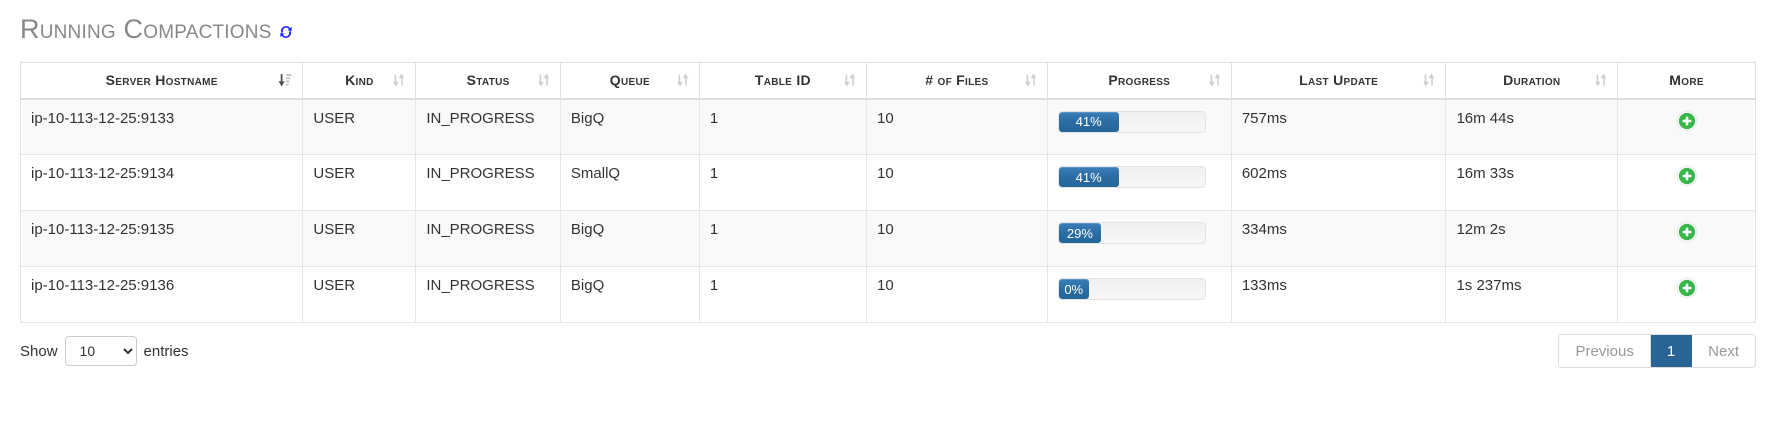 The width and height of the screenshot is (1775, 434). Describe the element at coordinates (1605, 351) in the screenshot. I see `pagination-previous: Previous` at that location.